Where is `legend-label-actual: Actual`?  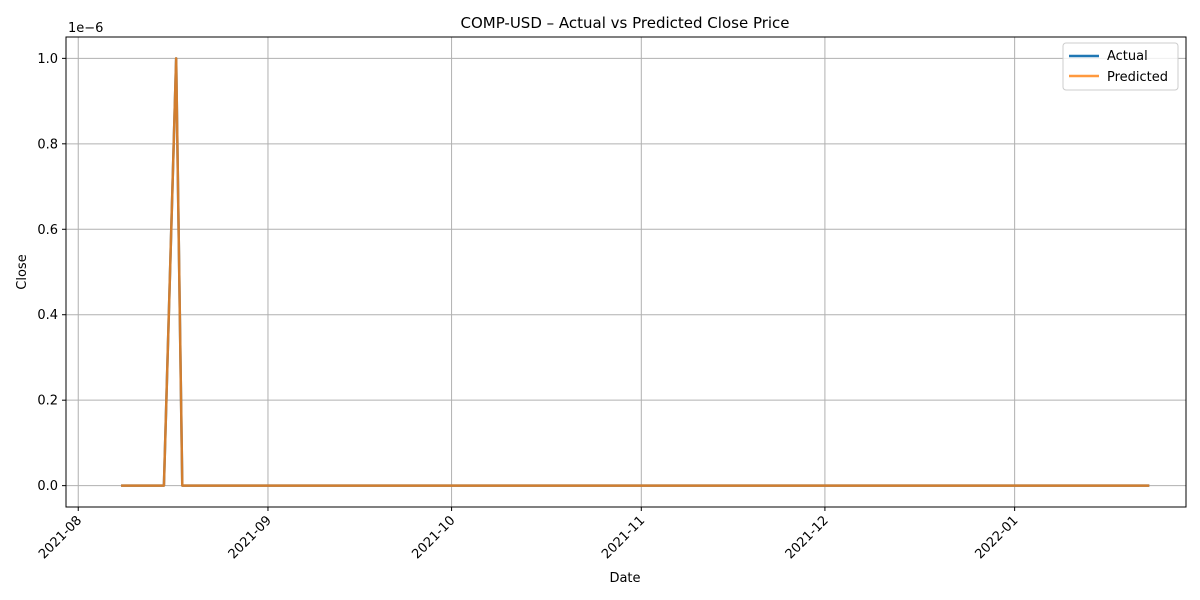
legend-label-actual: Actual is located at coordinates (1127, 56).